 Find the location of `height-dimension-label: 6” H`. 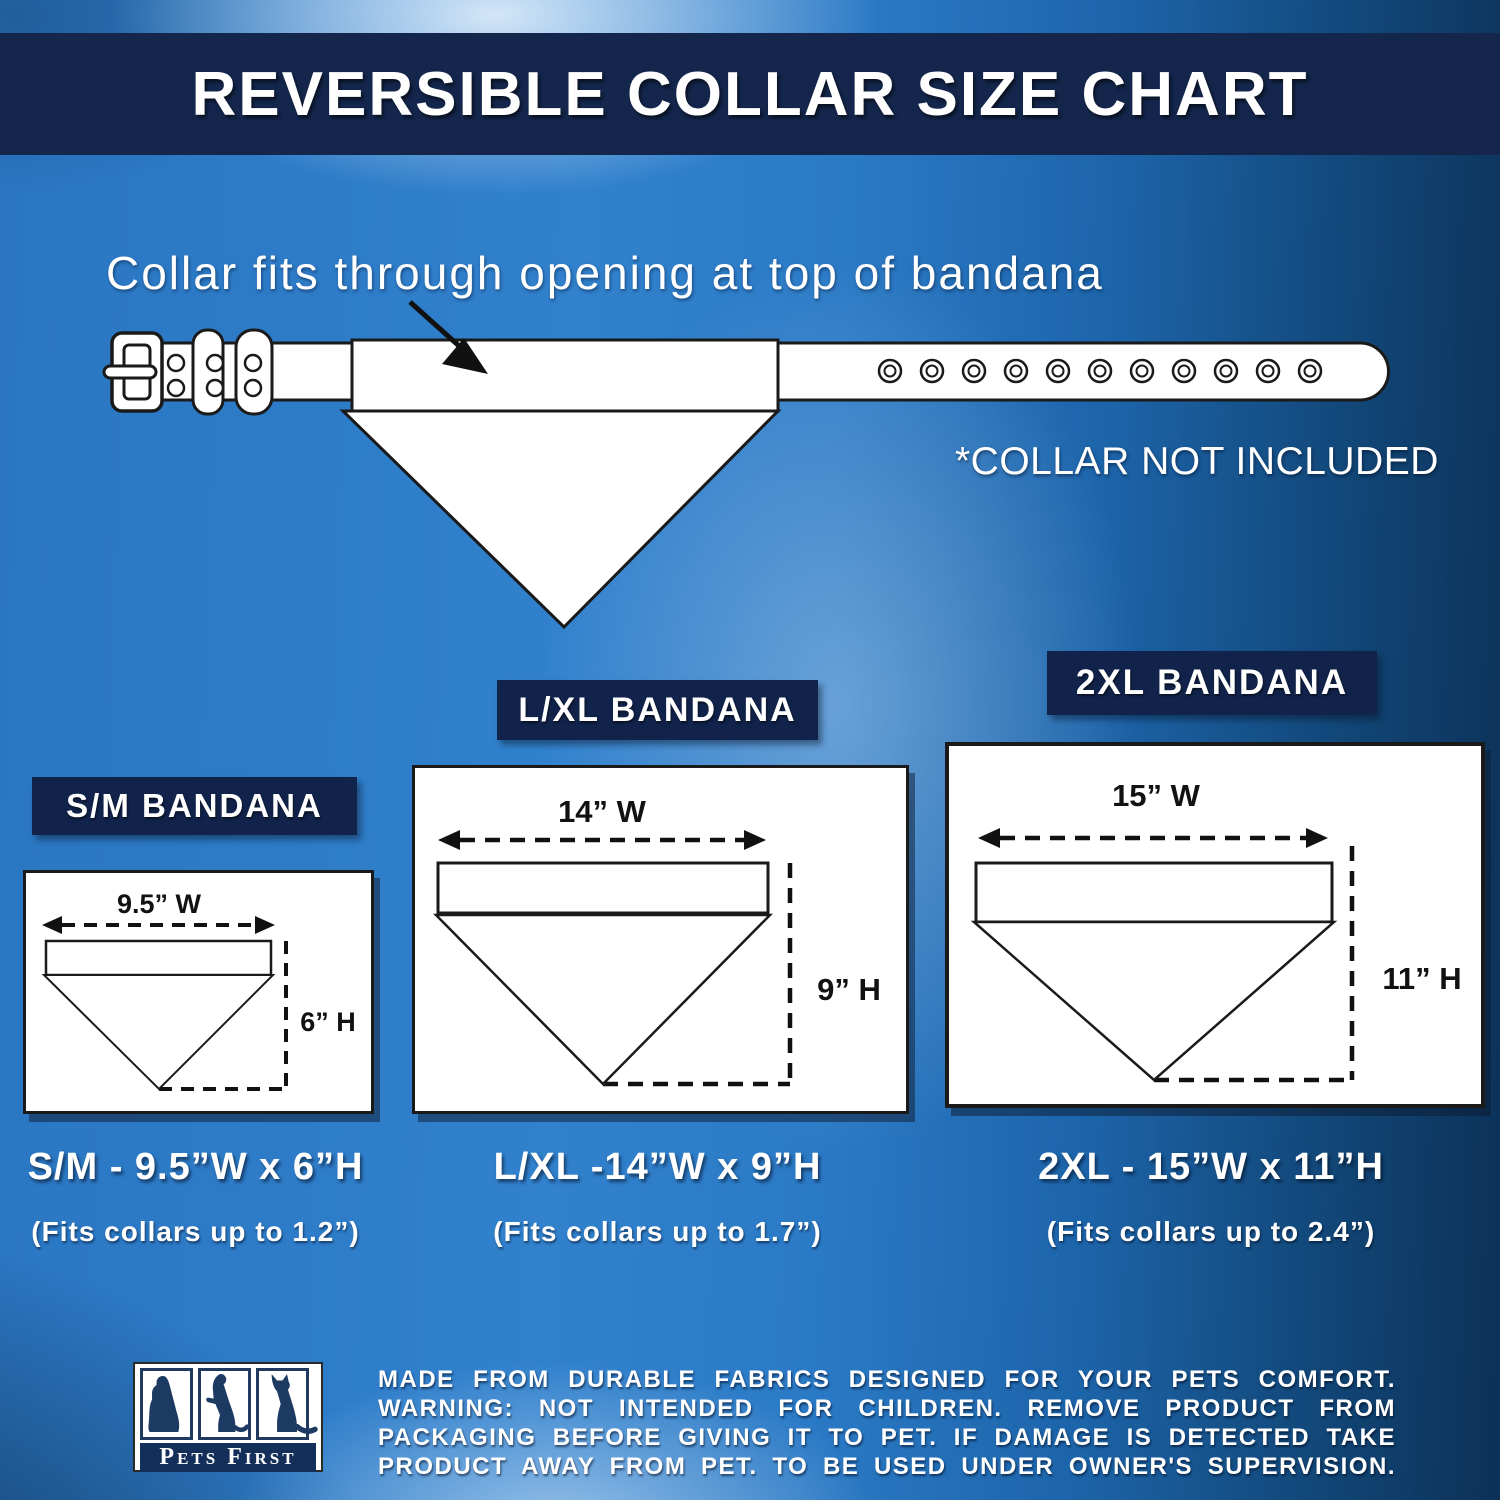

height-dimension-label: 6” H is located at coordinates (328, 1022).